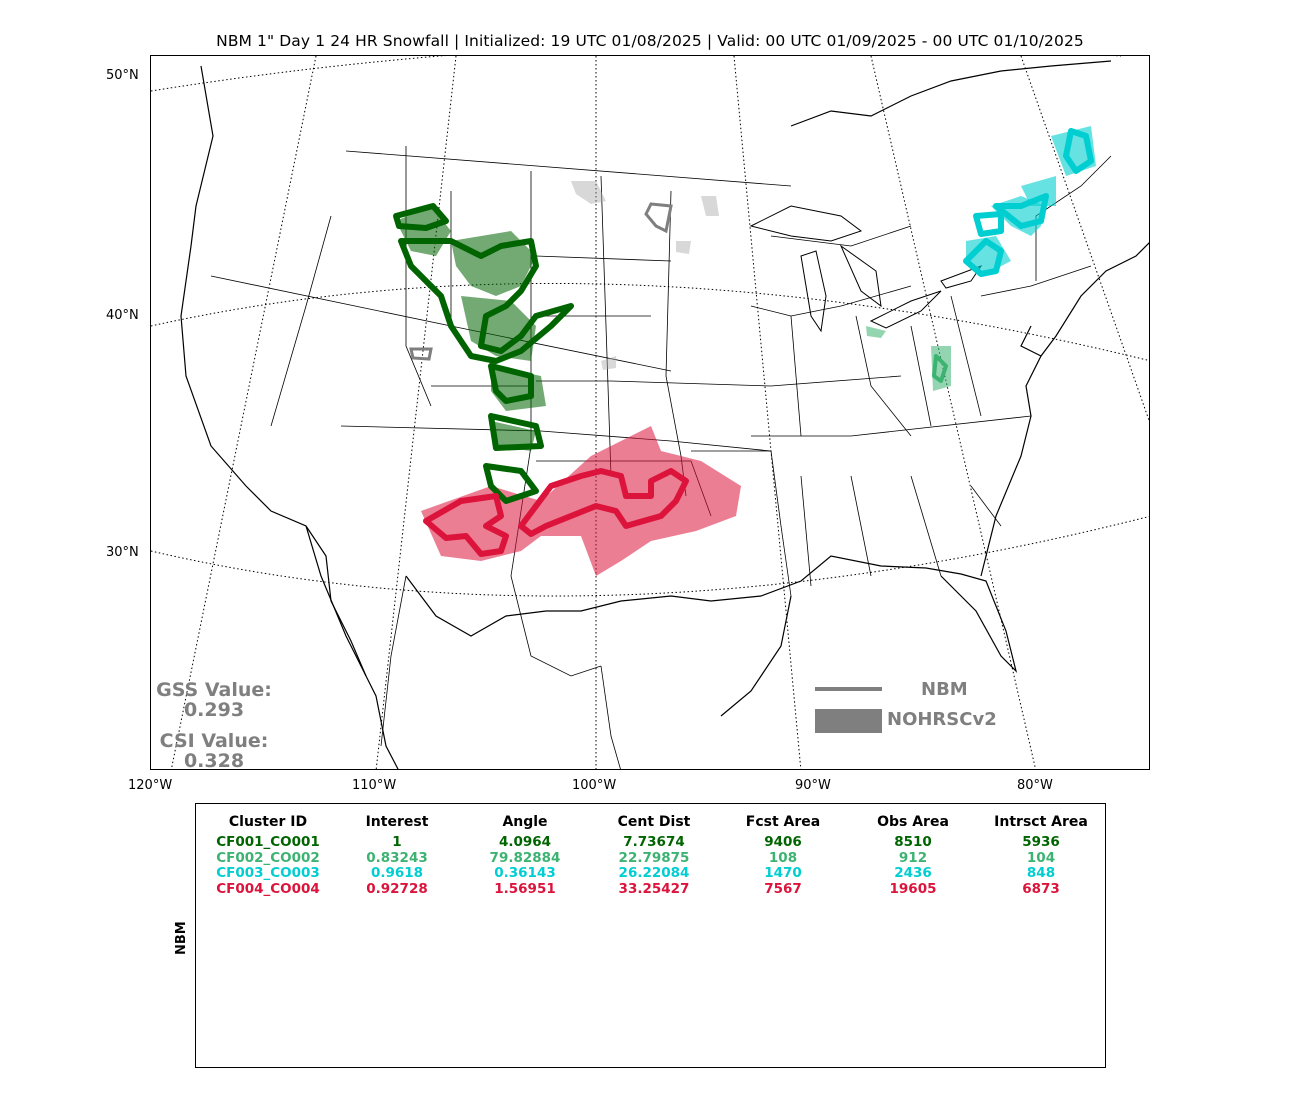 This screenshot has width=1300, height=1100. I want to click on table-header-cell: Obs Area, so click(913, 822).